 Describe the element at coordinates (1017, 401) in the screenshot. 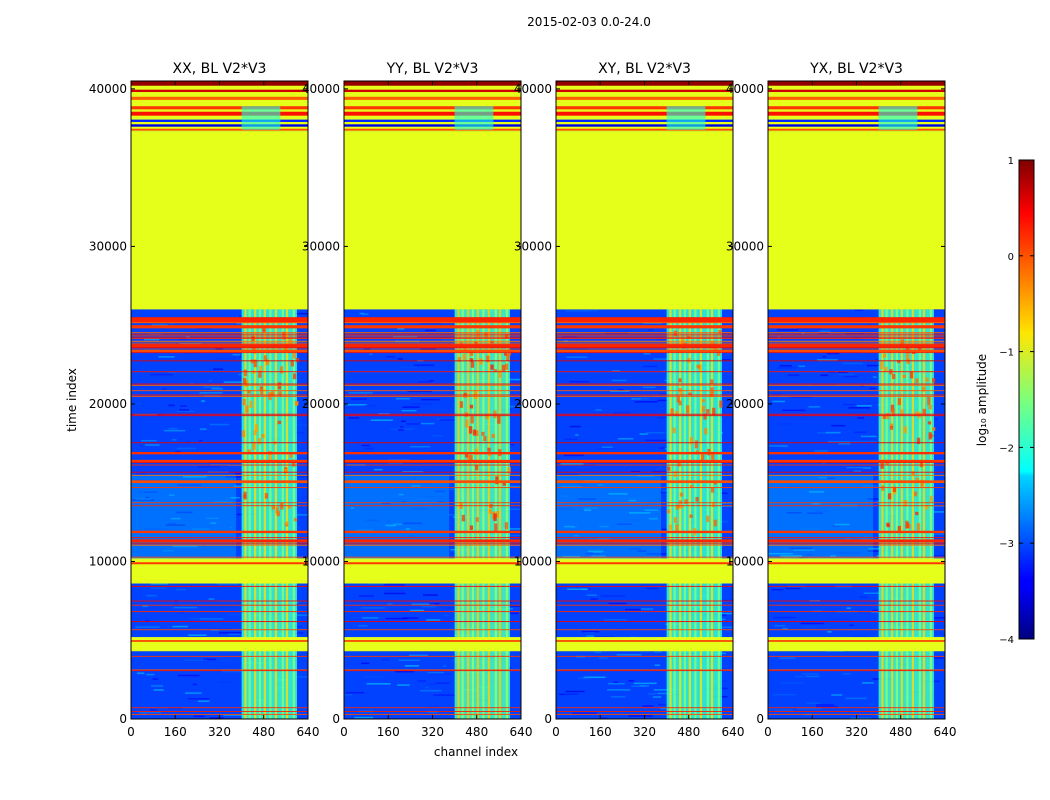

I see `colorbar: 1 0 −1 −2 −3 −4` at that location.